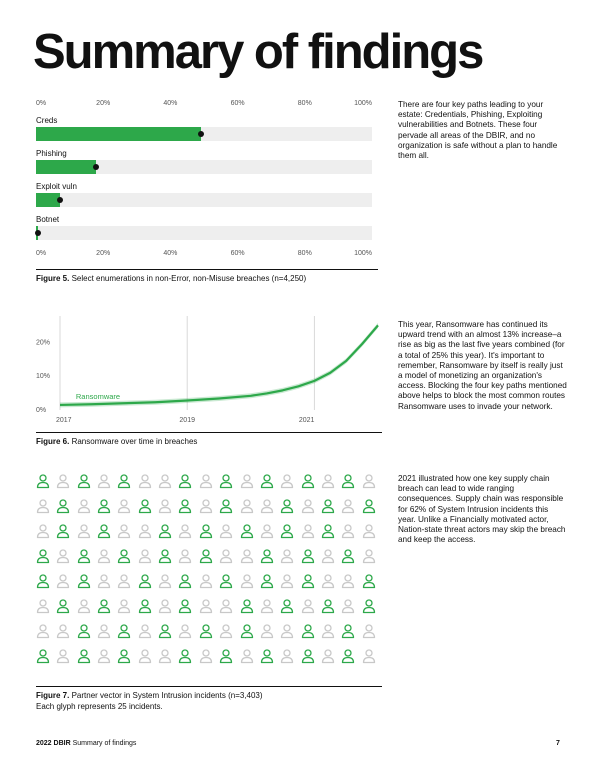 Image resolution: width=600 pixels, height=776 pixels. I want to click on figure7-caption-rule, so click(209, 686).